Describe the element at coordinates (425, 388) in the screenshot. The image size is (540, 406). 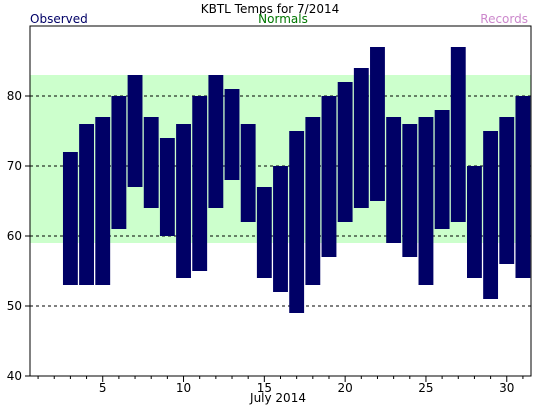
I see `x-tick-label-25: 25` at that location.